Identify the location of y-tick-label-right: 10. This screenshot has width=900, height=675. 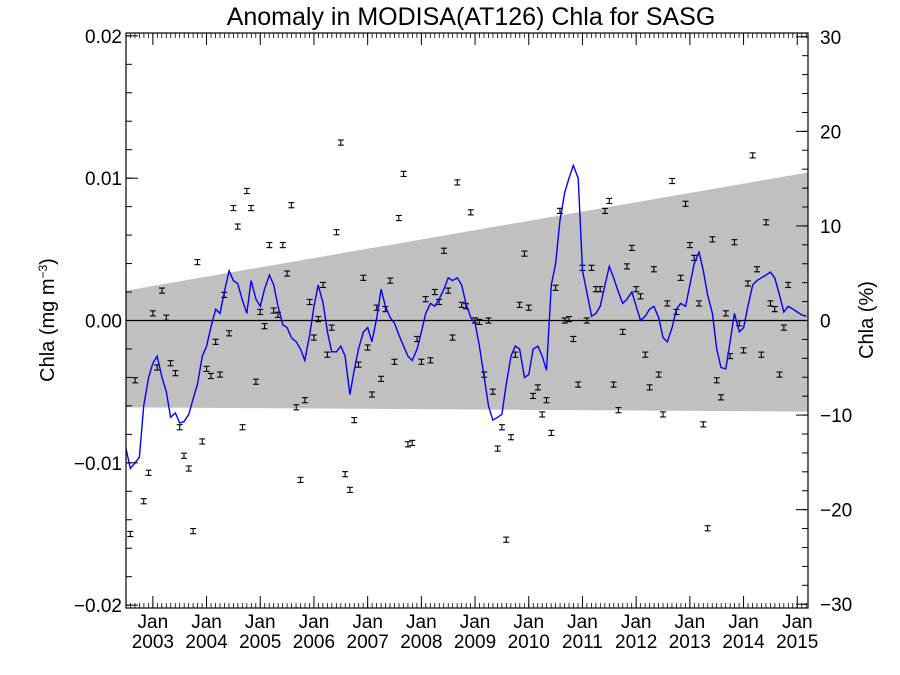
(830, 227).